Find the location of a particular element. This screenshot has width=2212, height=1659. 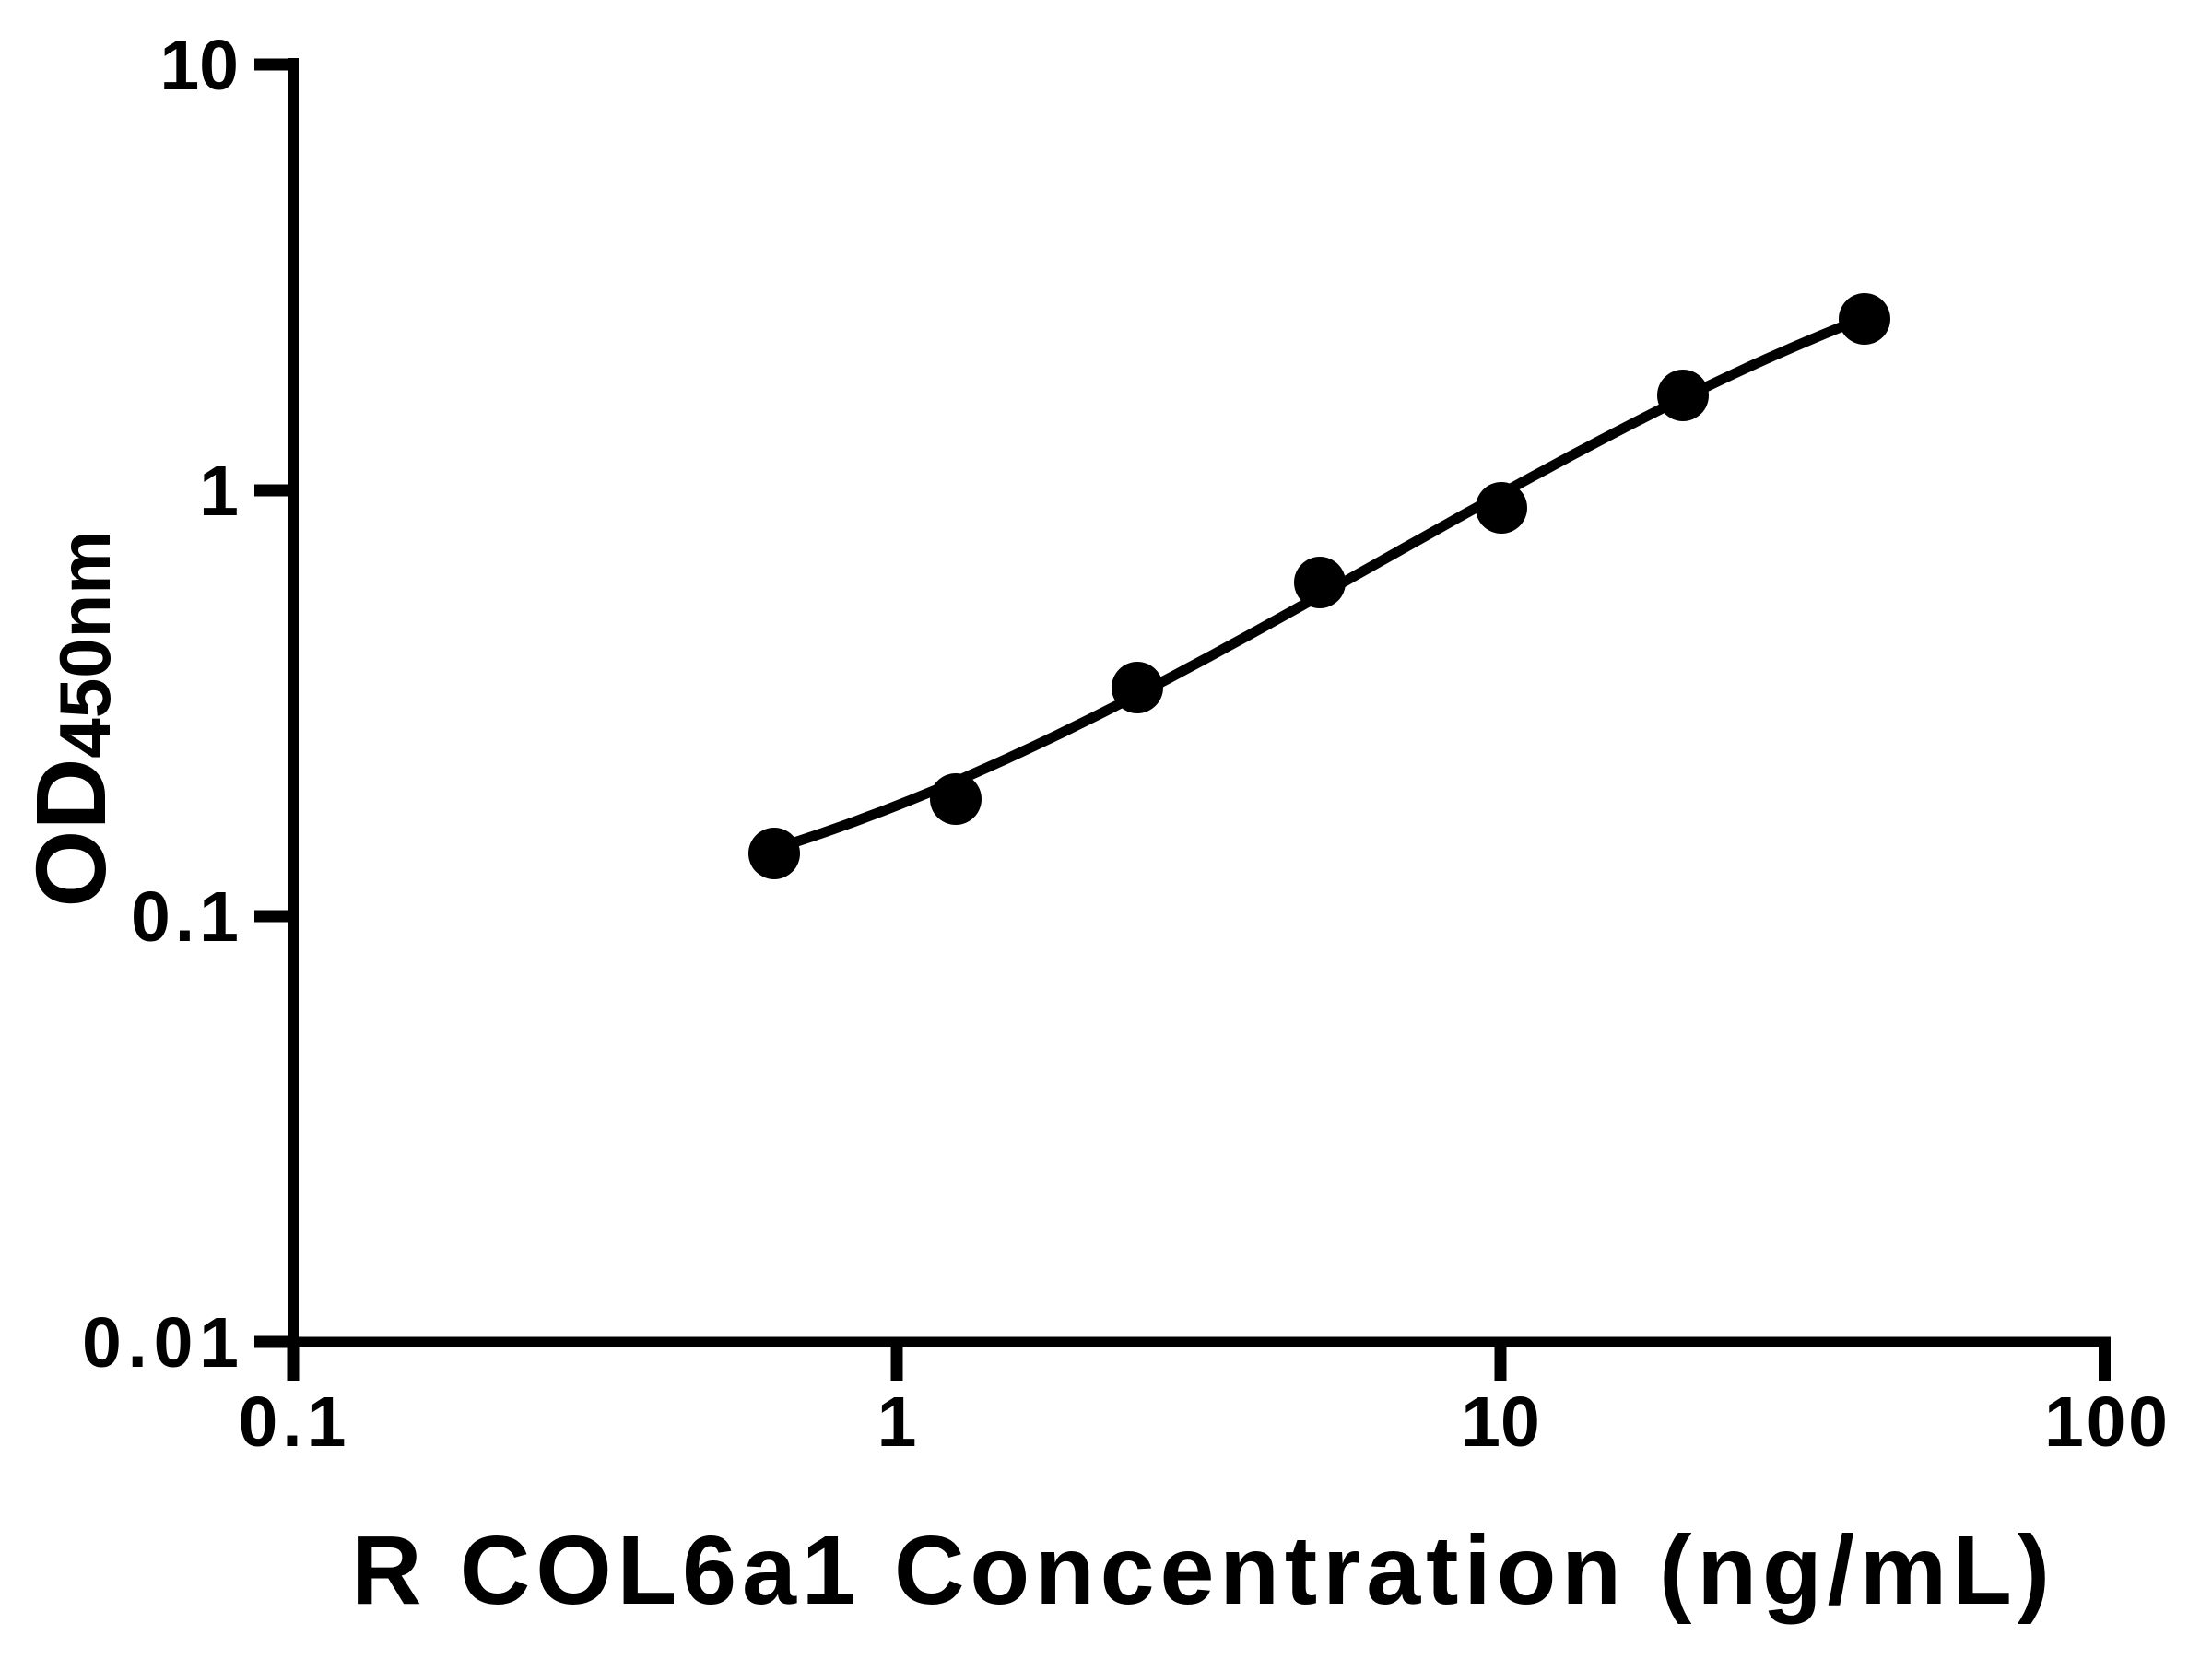

svg-text: 100 is located at coordinates (2106, 1422).